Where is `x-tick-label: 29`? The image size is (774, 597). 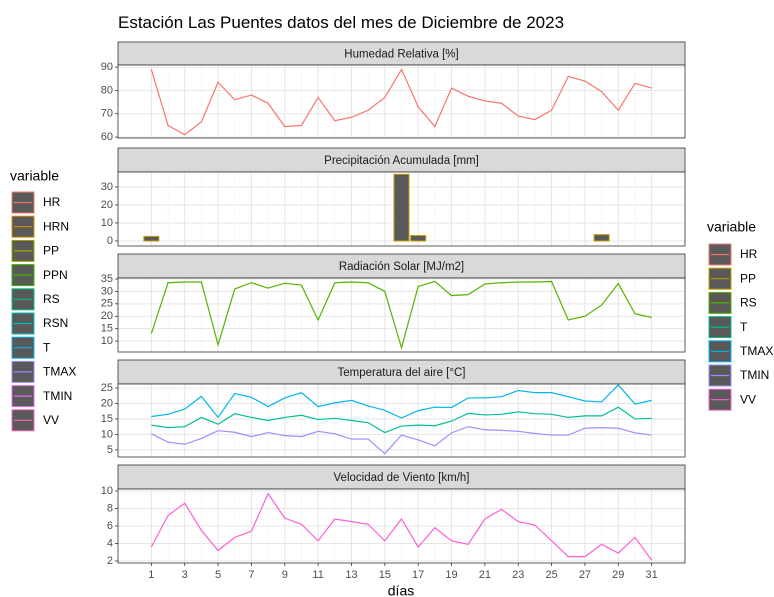 x-tick-label: 29 is located at coordinates (618, 575).